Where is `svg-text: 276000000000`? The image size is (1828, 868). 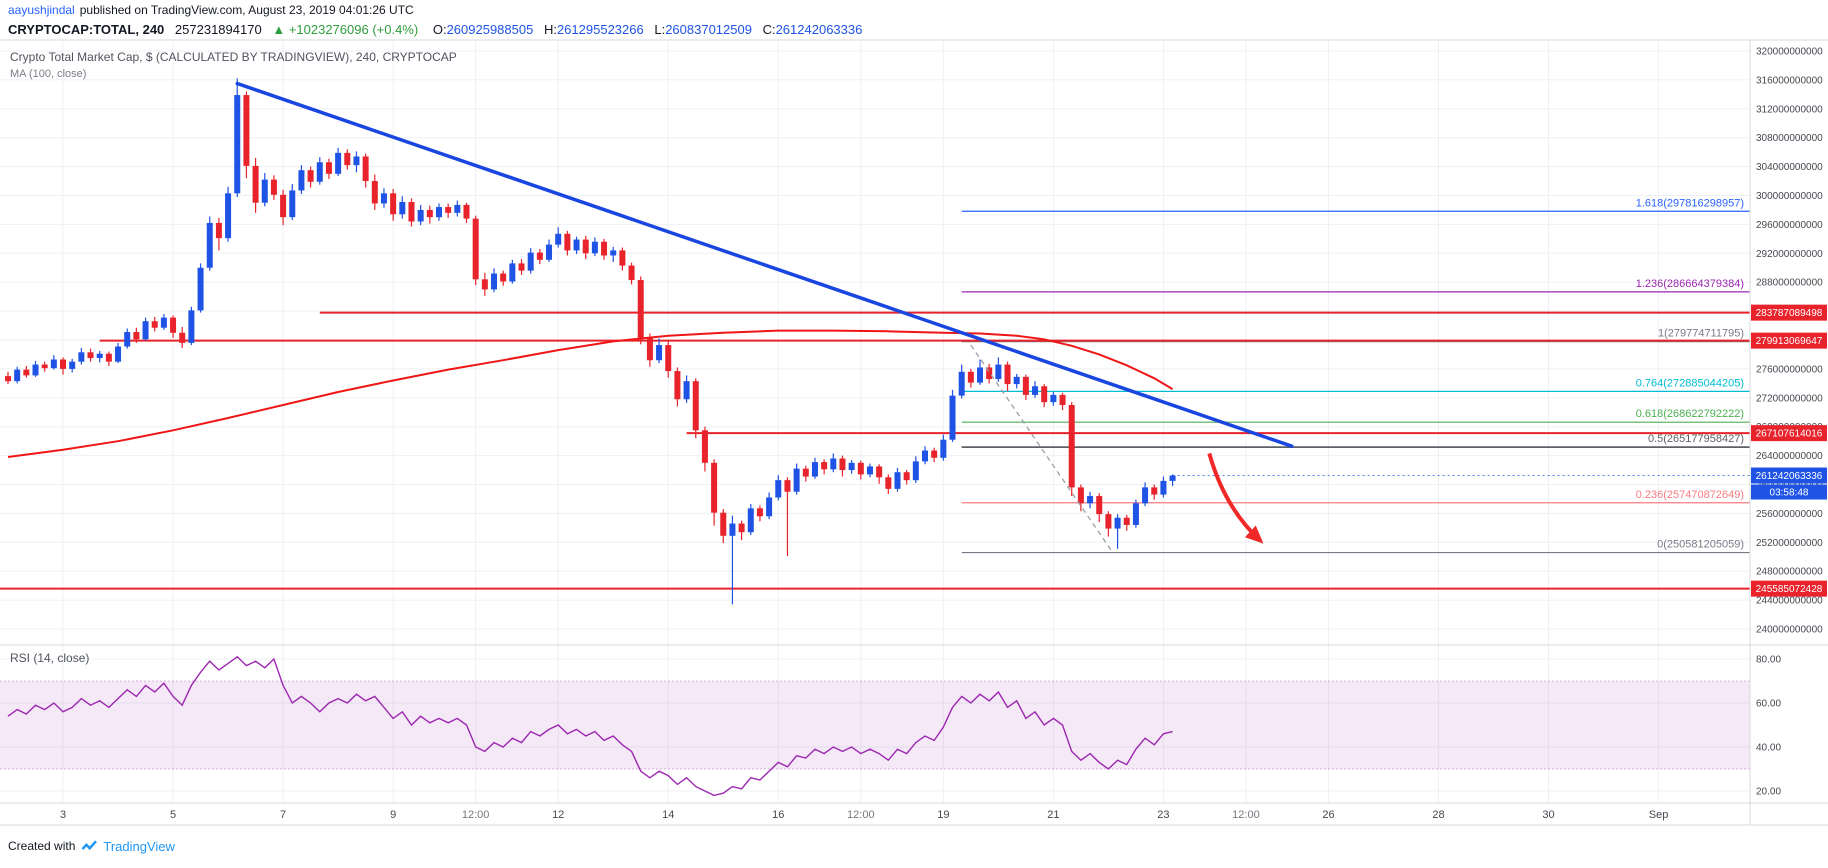
svg-text: 276000000000 is located at coordinates (1789, 369).